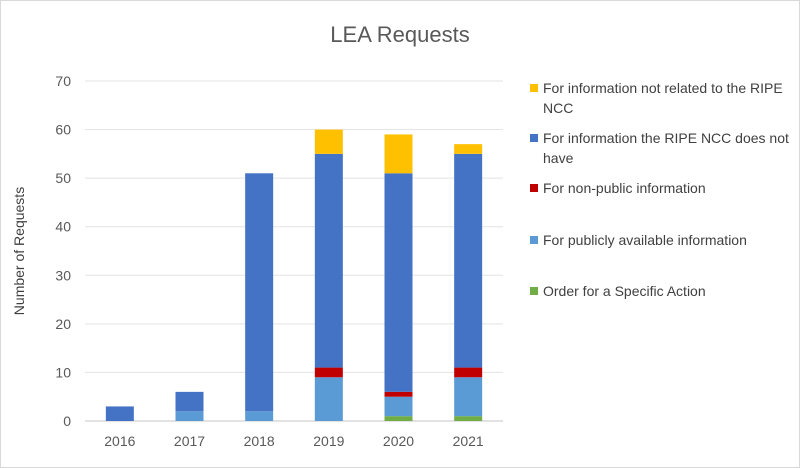  I want to click on x-tick-label: 2016, so click(119, 441).